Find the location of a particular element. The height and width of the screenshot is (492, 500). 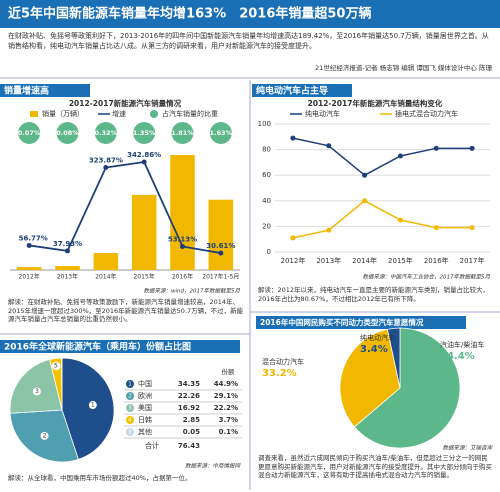

y-tick-label: 0 is located at coordinates (269, 252).